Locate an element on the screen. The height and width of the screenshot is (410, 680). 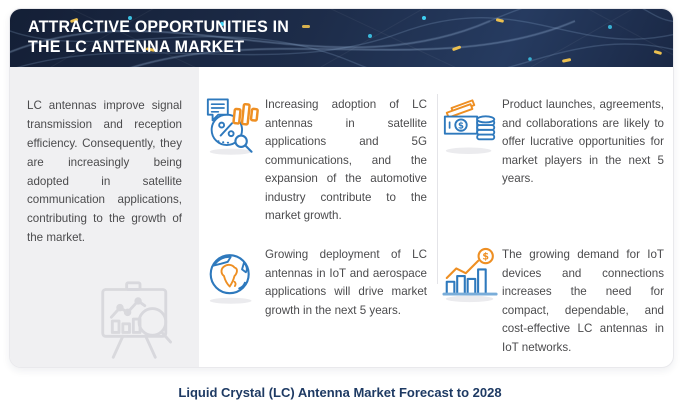
globe-icon is located at coordinates (234, 279).